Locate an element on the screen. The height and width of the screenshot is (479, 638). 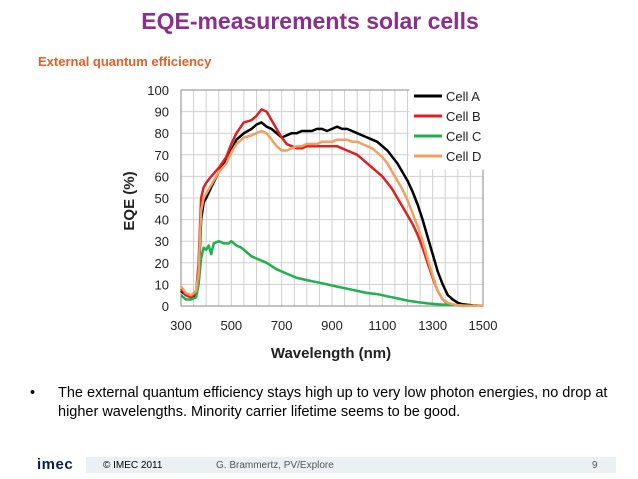
x-tick-label: 1100 is located at coordinates (382, 325).